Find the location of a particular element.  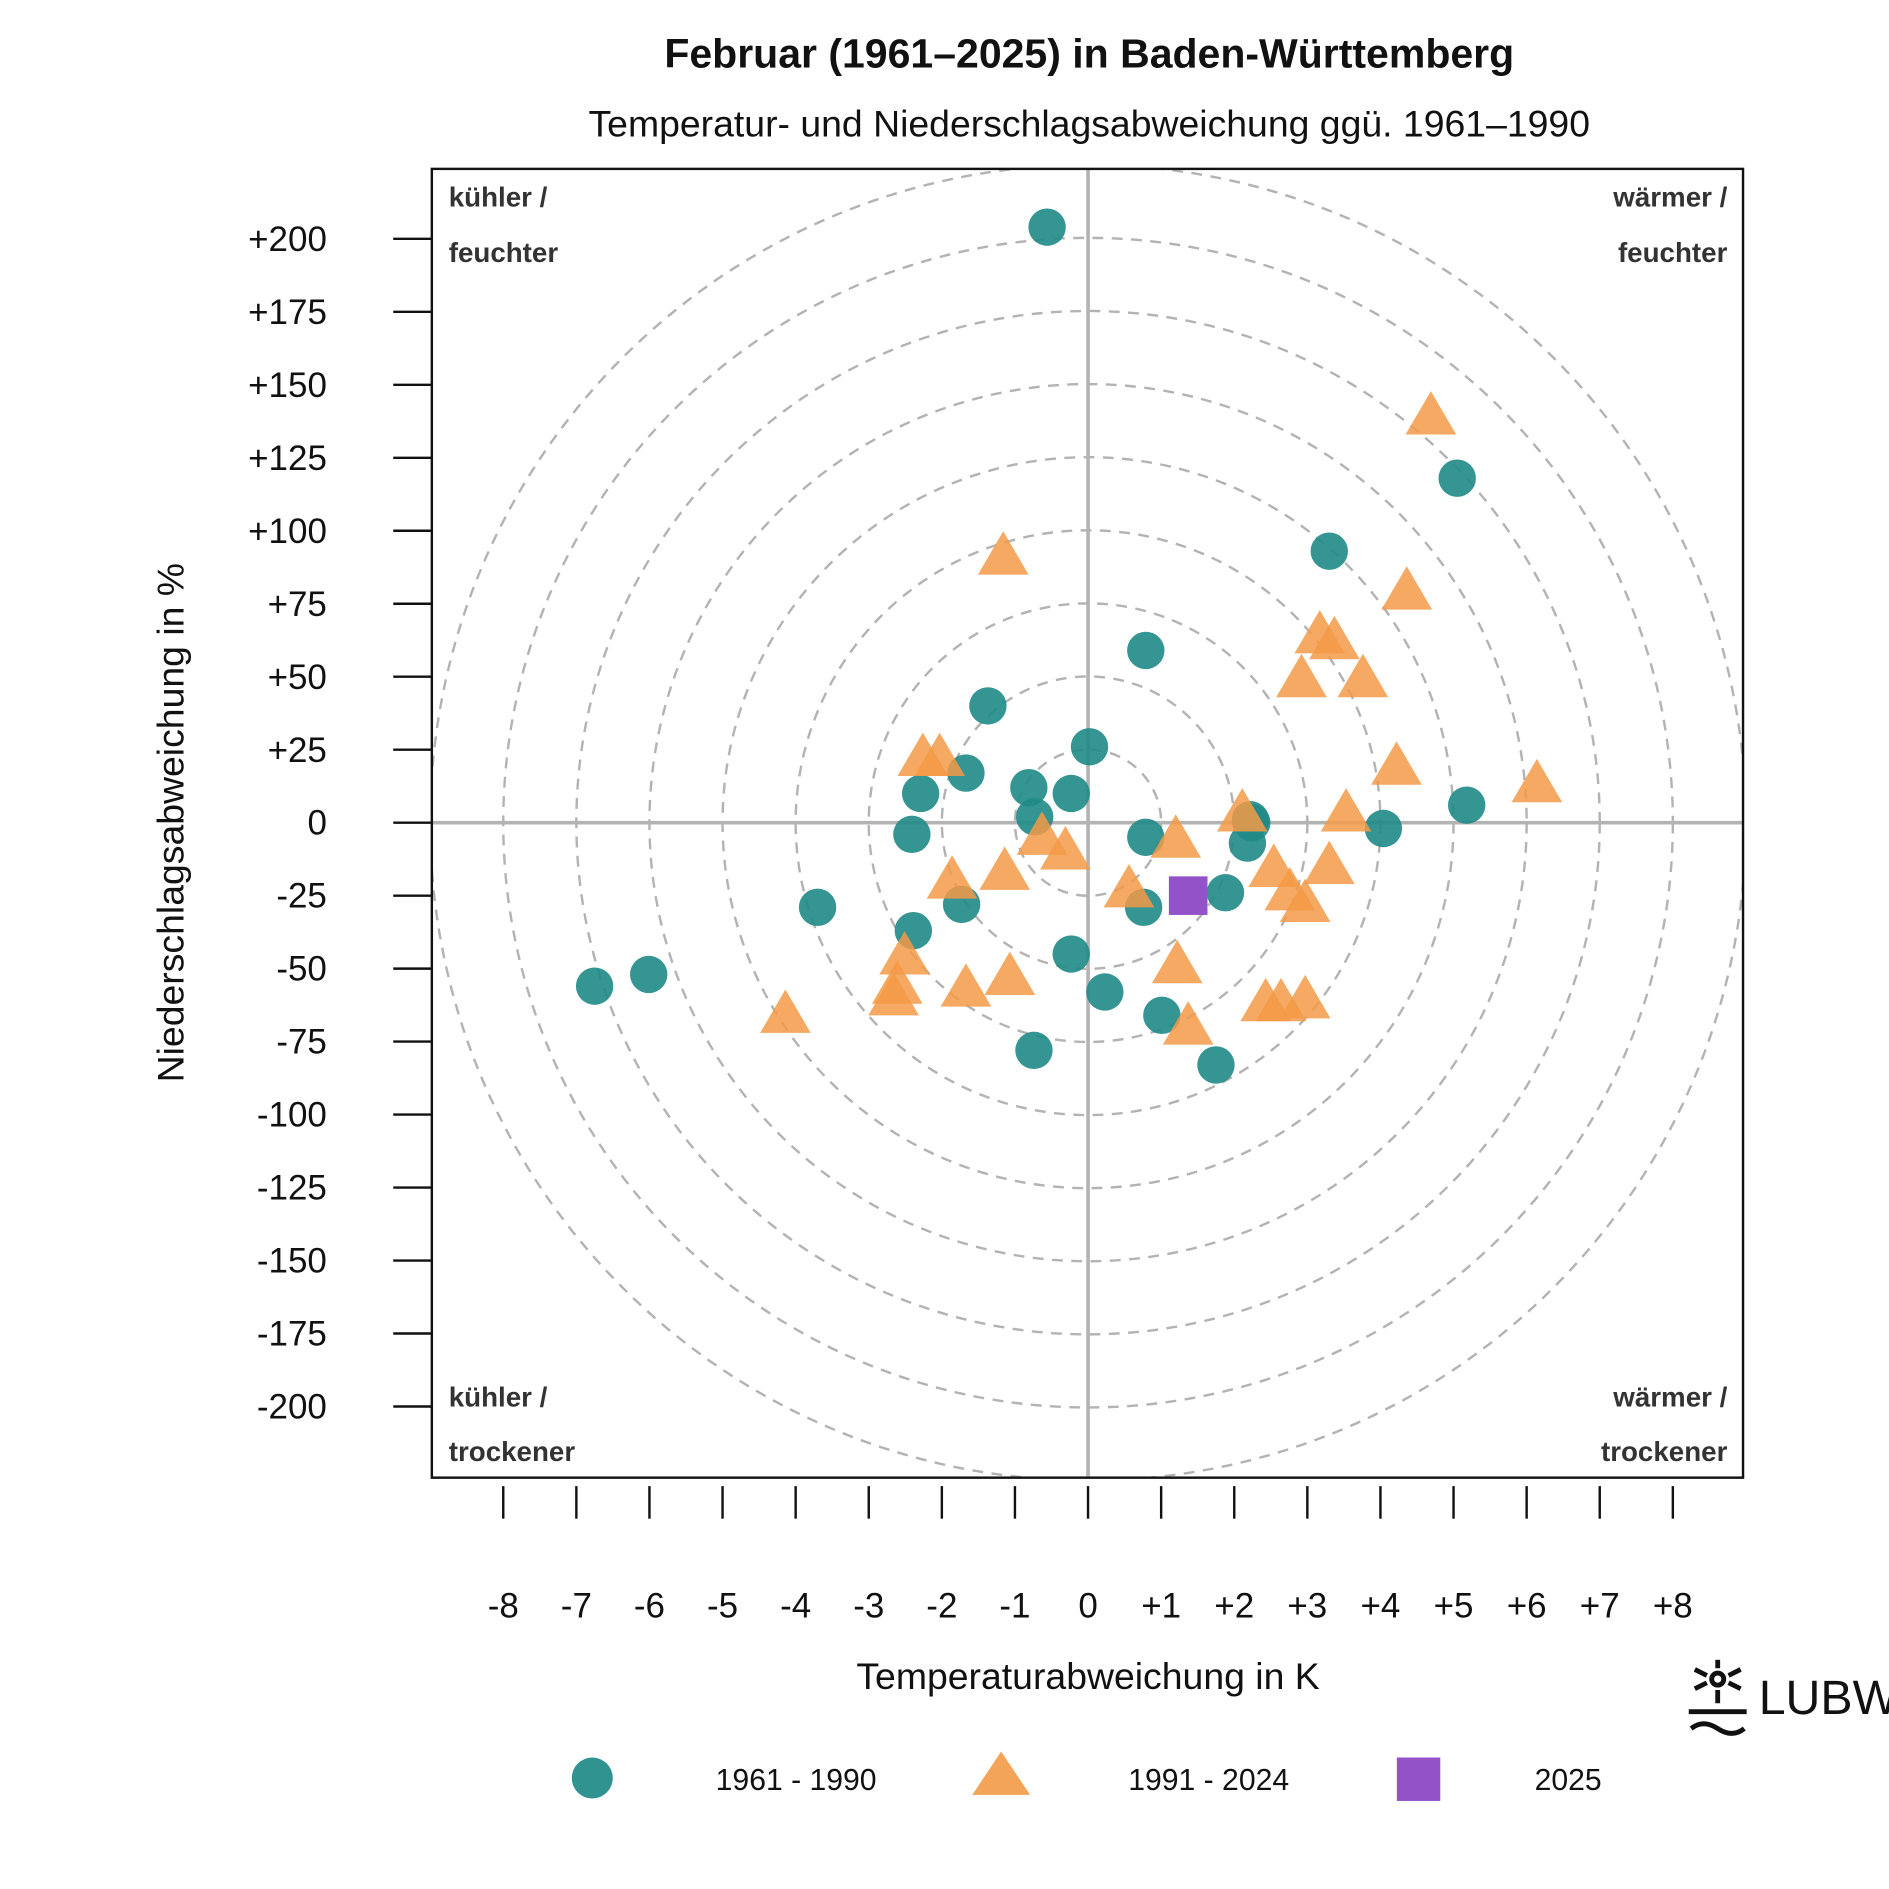

x-tick-label: -1 is located at coordinates (1014, 1606).